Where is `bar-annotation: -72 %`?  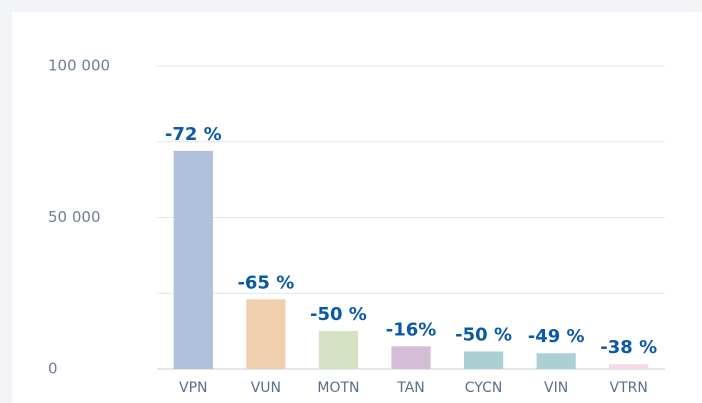 bar-annotation: -72 % is located at coordinates (193, 134).